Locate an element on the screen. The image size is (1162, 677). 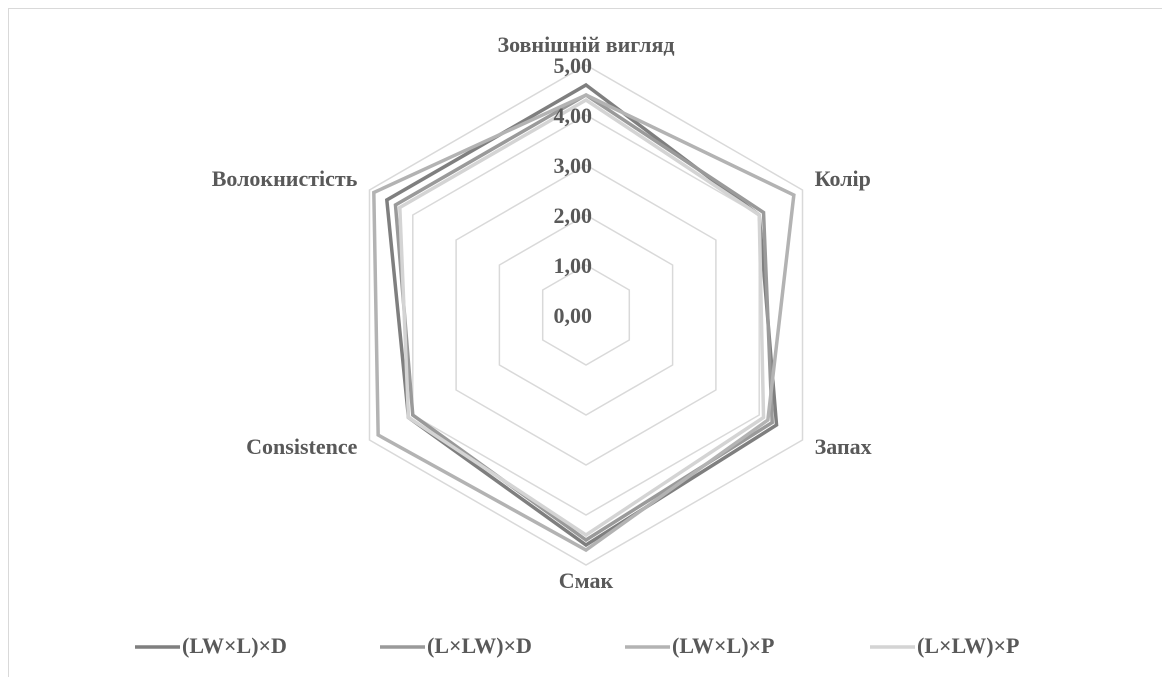
r-tick-label: 5,00 is located at coordinates (573, 65).